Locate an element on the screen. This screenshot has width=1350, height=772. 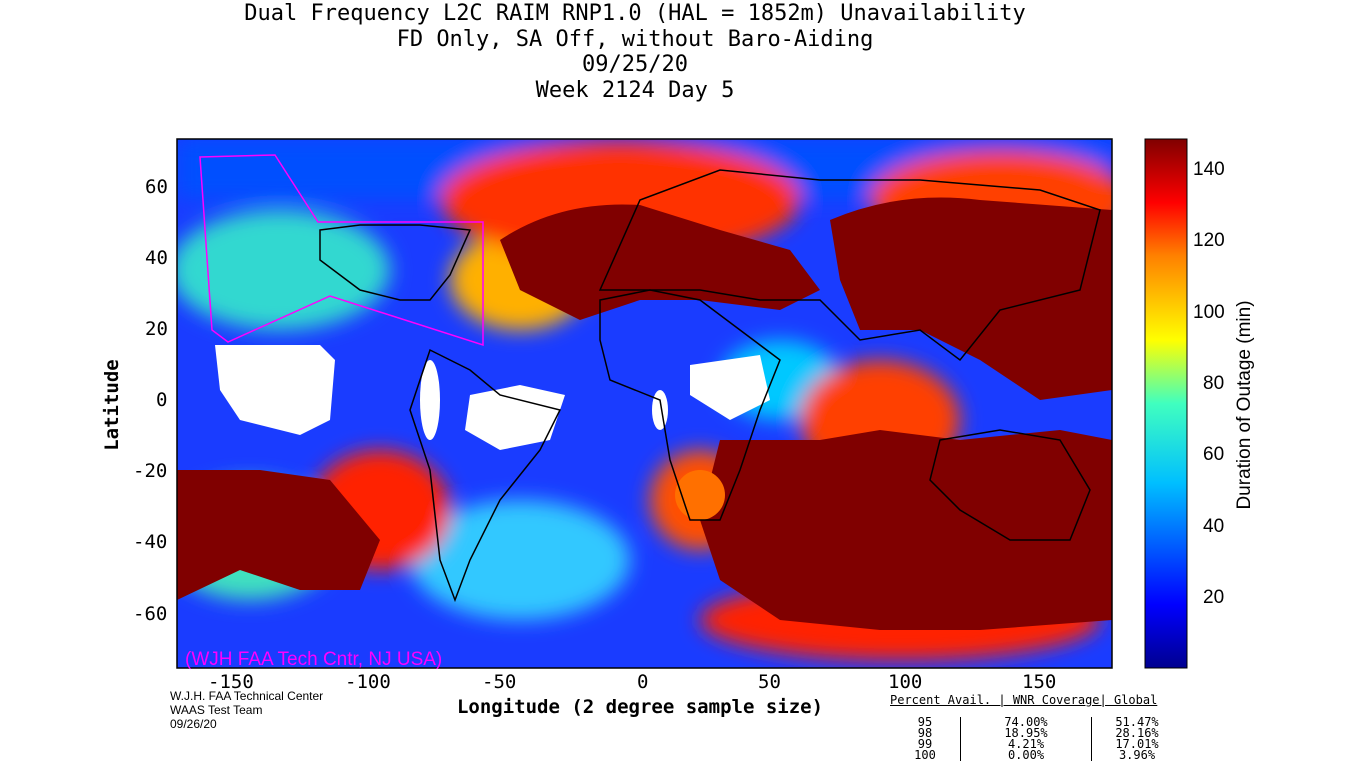
x-tick: -50 is located at coordinates (499, 682).